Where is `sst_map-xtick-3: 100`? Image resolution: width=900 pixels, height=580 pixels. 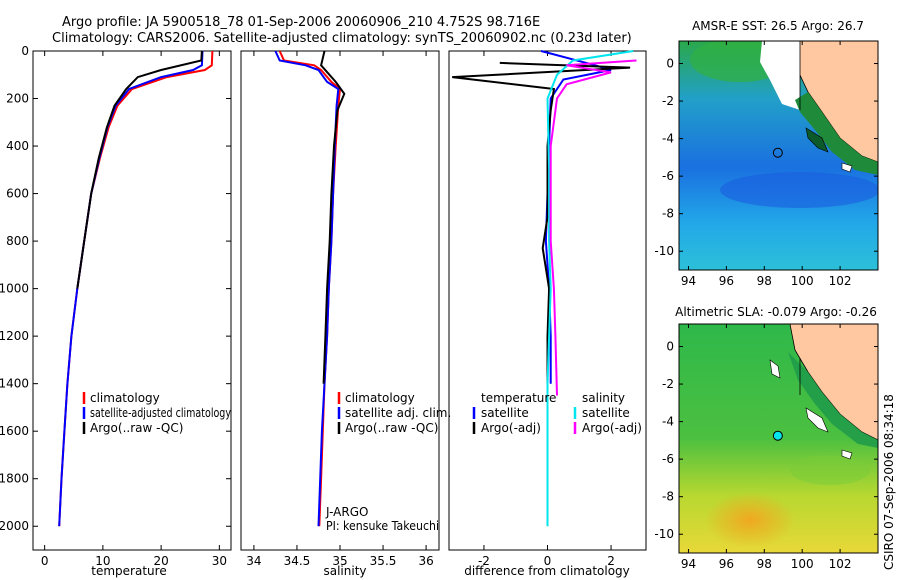 sst_map-xtick-3: 100 is located at coordinates (802, 281).